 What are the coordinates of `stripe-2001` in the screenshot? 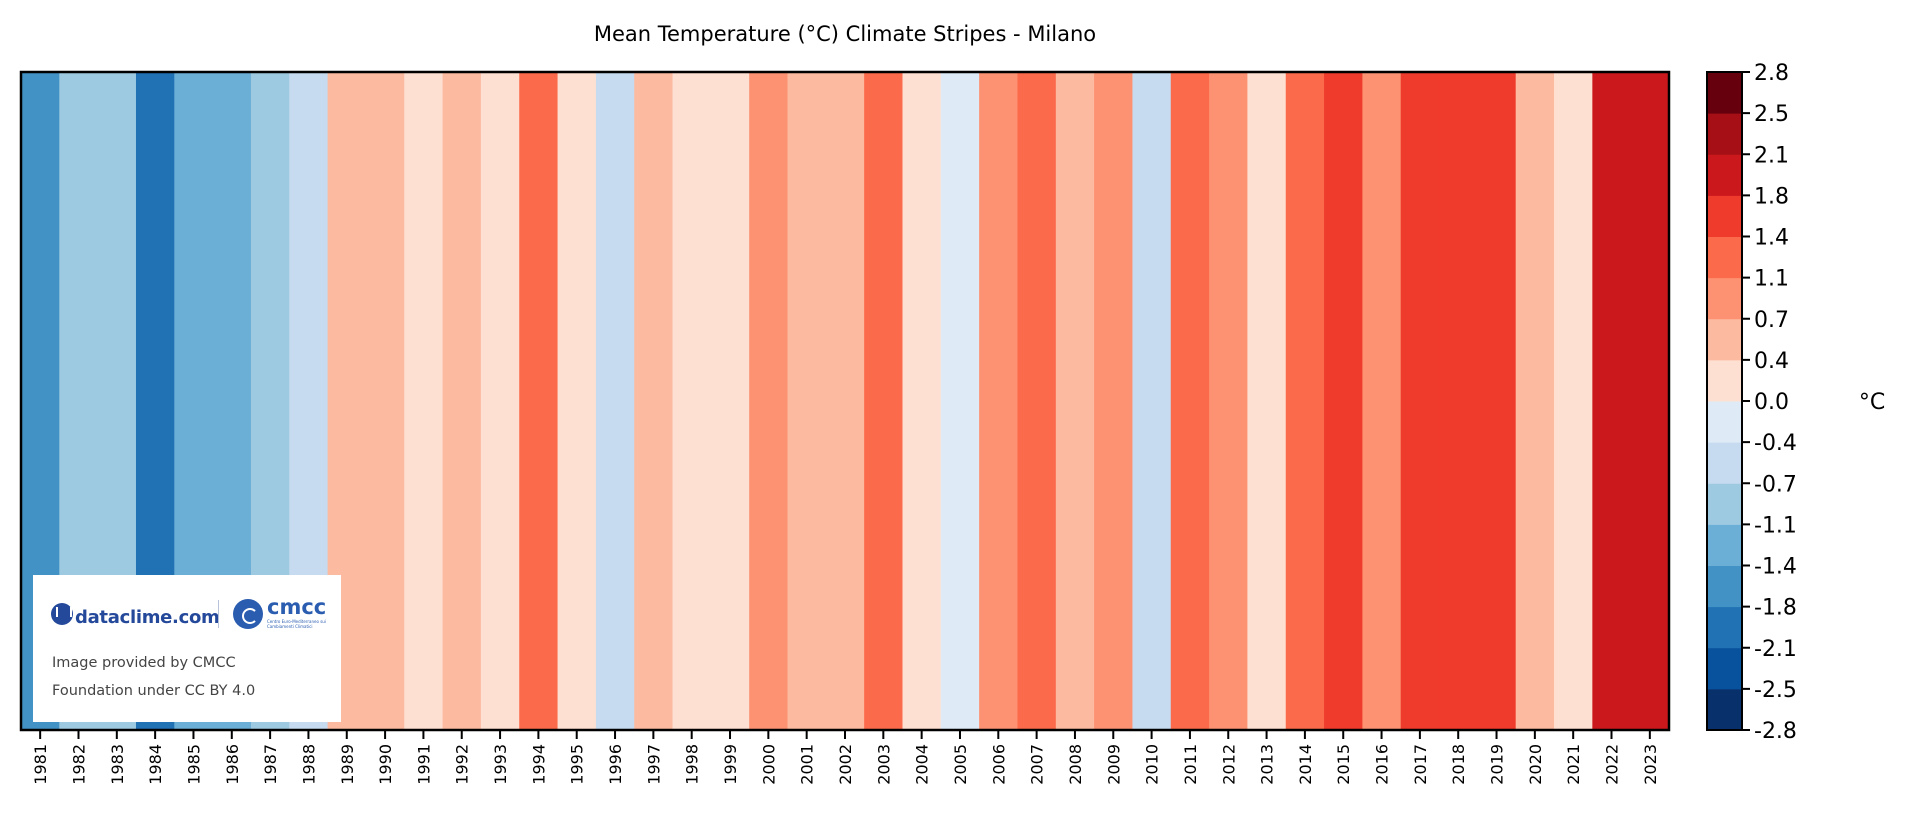 It's located at (807, 401).